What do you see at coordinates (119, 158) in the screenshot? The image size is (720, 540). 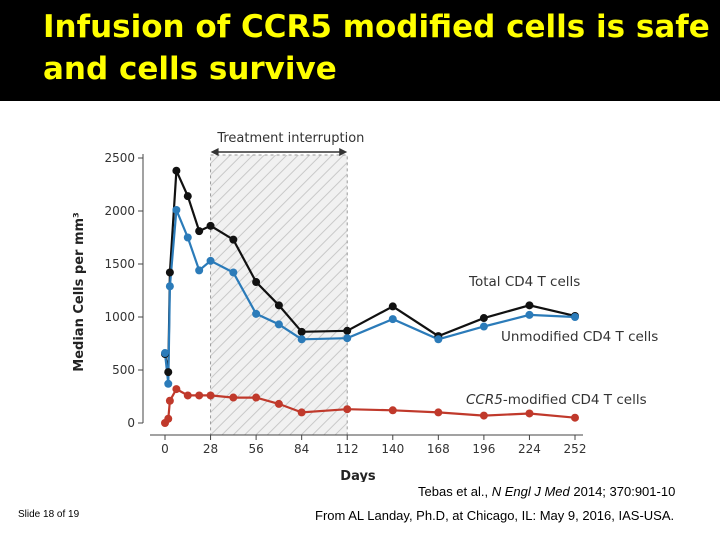 I see `y-tick-label: 2500` at bounding box center [119, 158].